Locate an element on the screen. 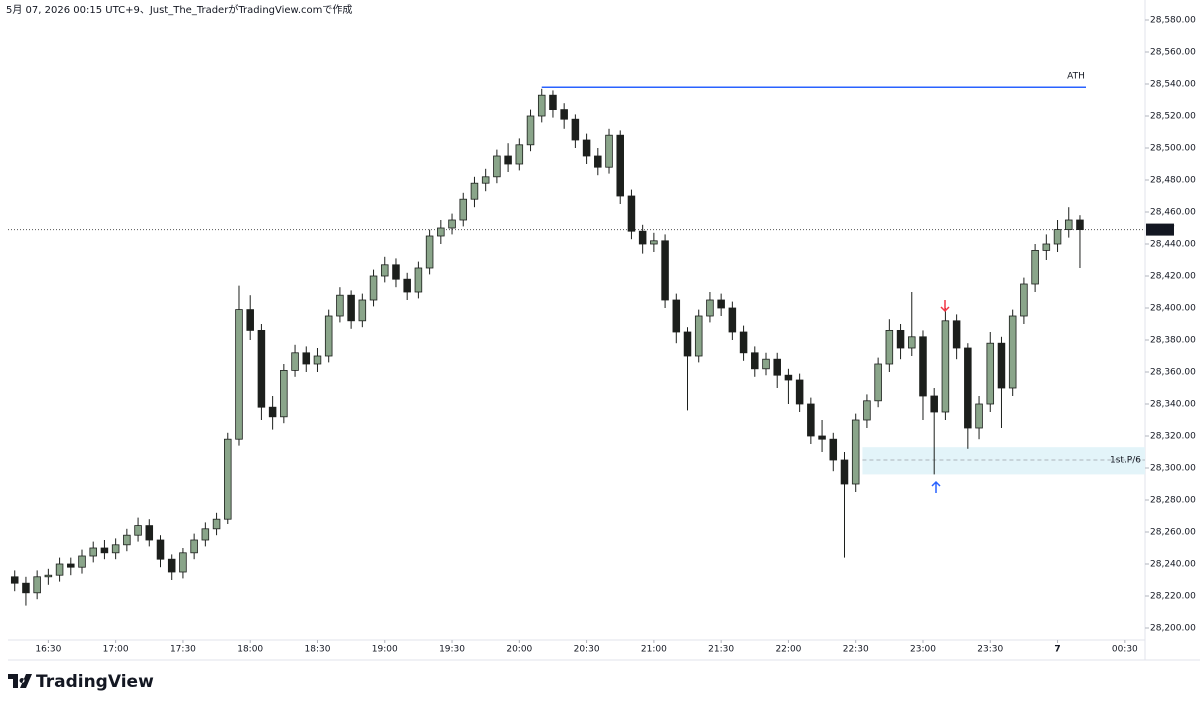  y-tick-label: 28,320.00 is located at coordinates (1173, 437).